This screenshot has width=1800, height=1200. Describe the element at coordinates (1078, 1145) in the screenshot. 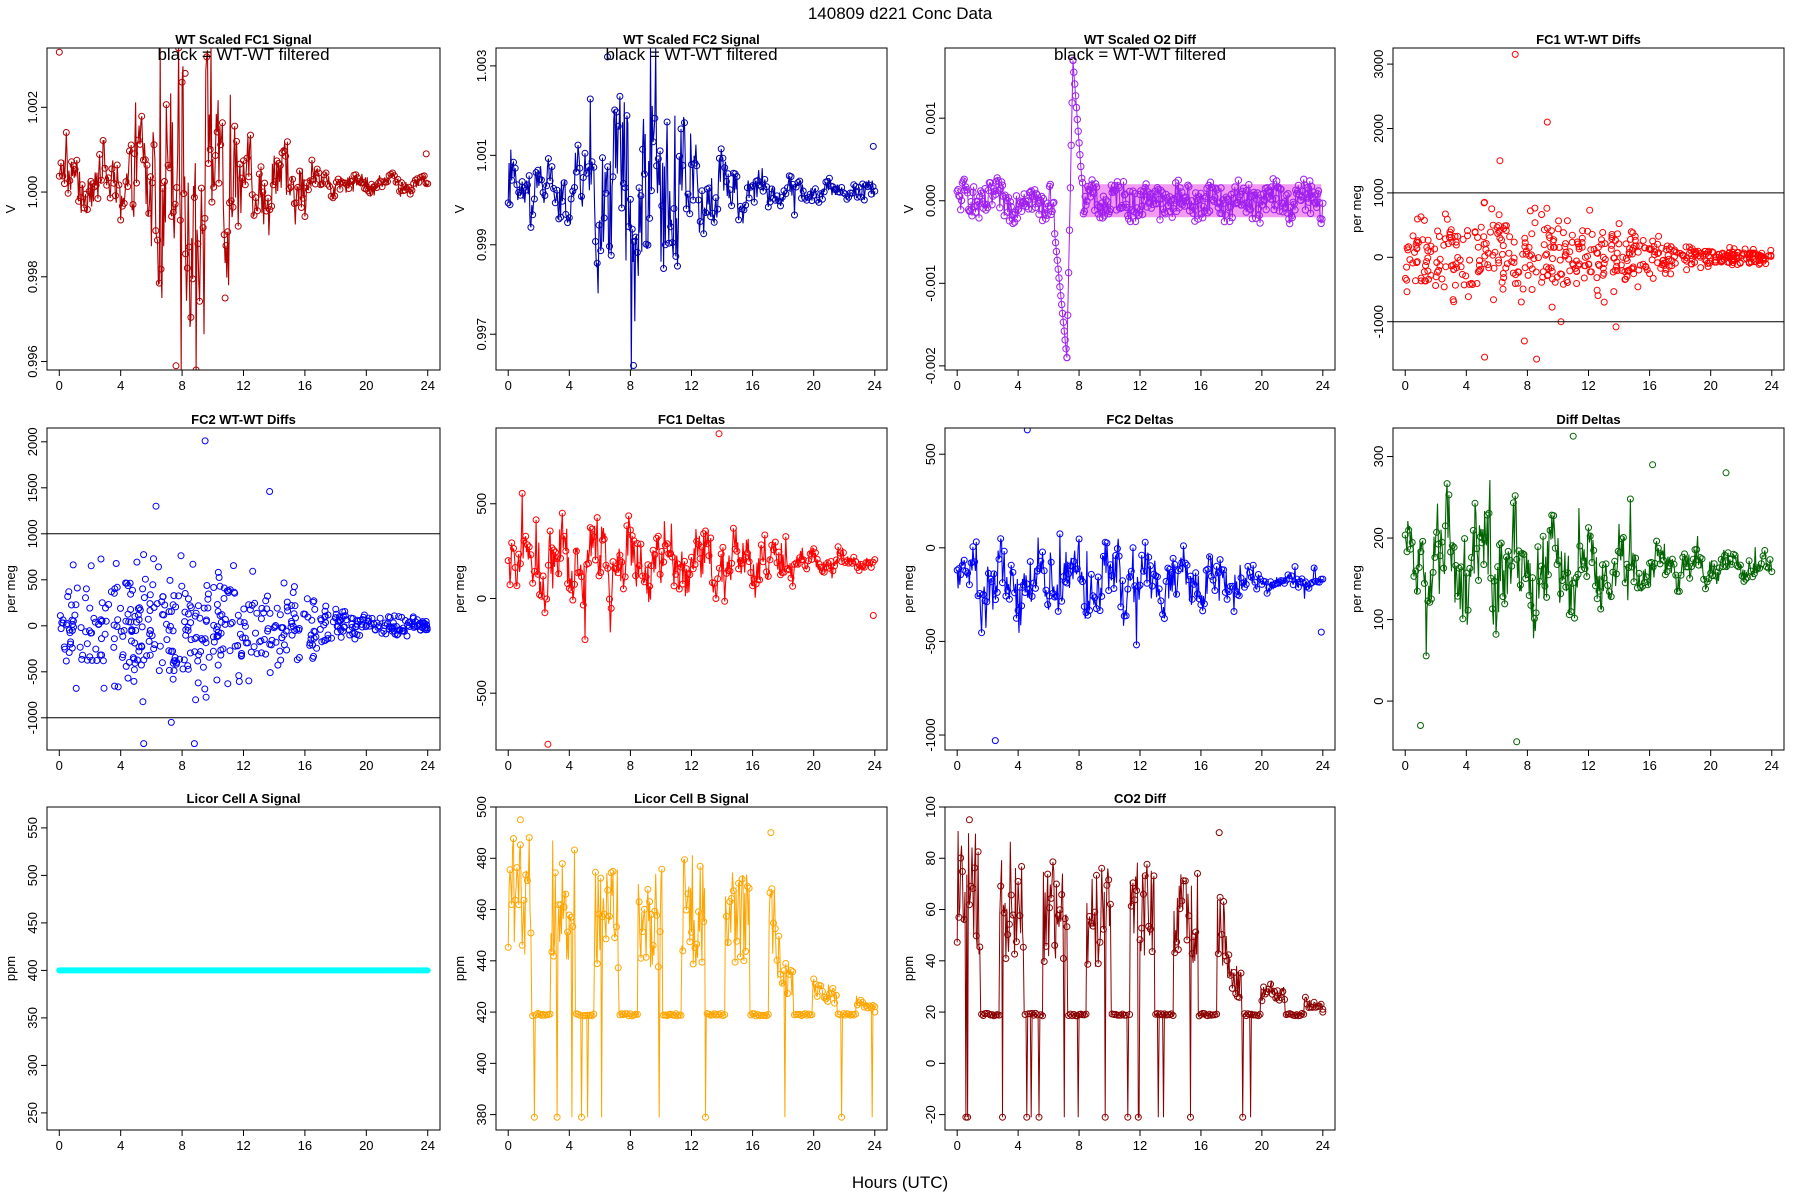

I see `x-tick-label: 8` at that location.